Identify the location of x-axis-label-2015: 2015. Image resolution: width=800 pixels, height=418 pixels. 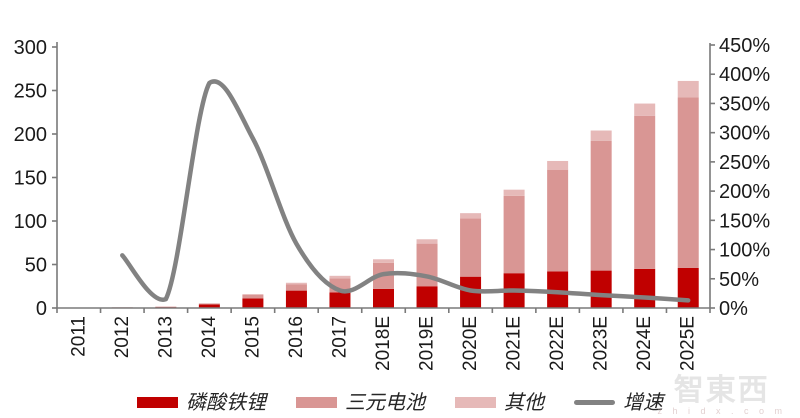
(252, 337).